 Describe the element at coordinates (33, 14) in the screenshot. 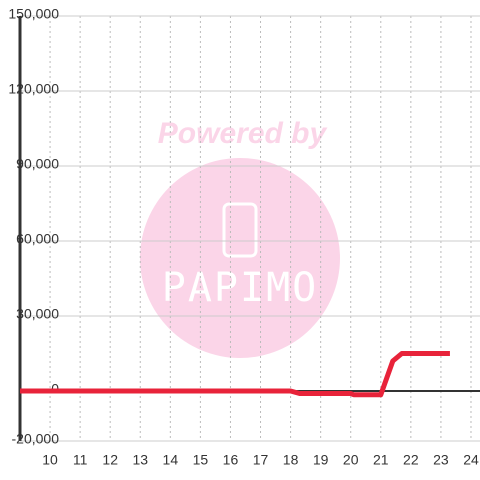

I see `y-tick-label: 150,000` at that location.